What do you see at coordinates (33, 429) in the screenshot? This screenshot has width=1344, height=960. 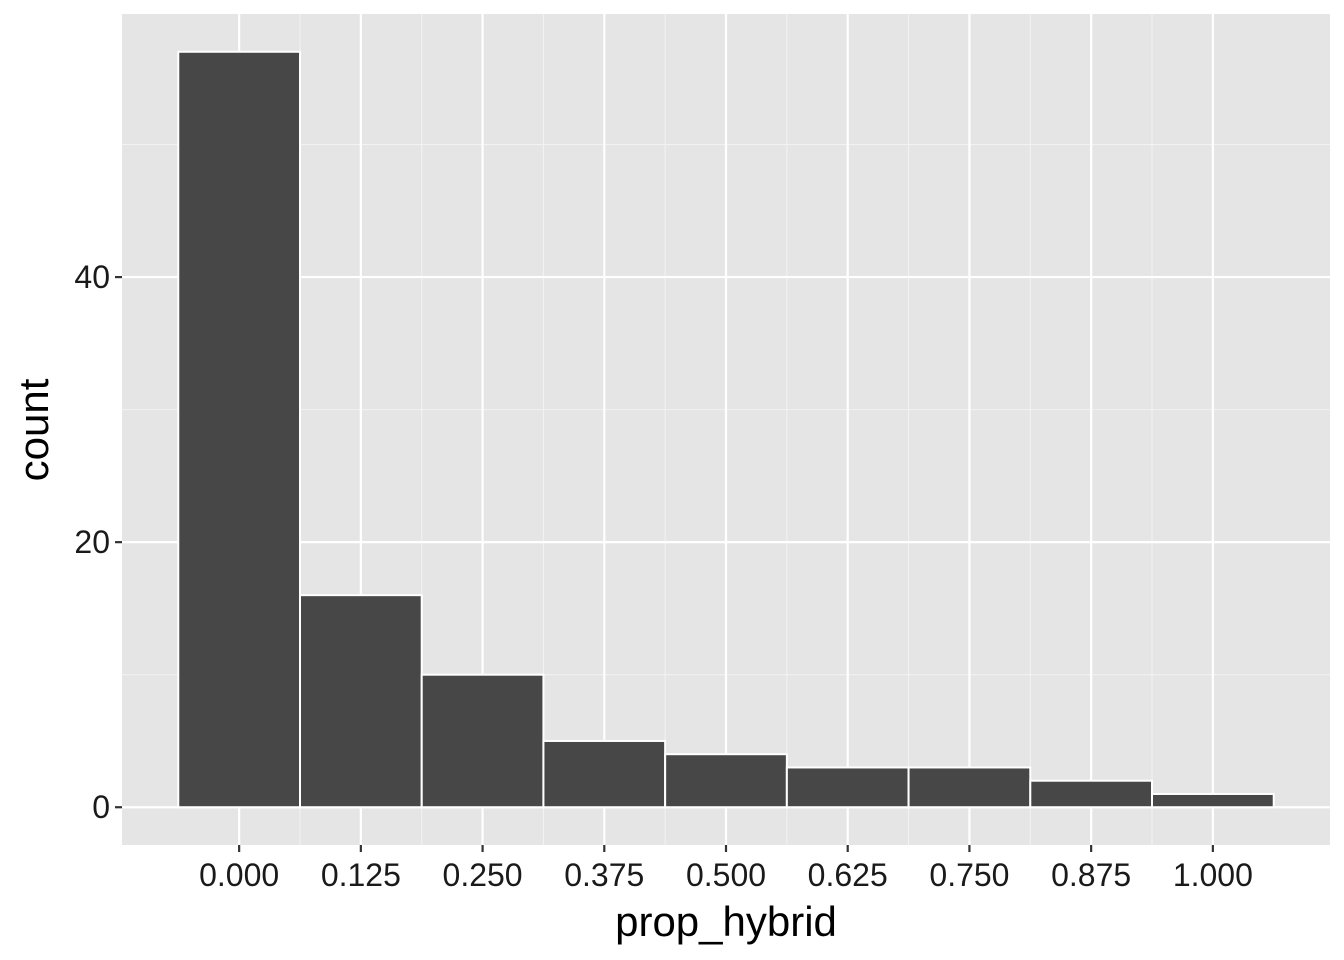 I see `y-axis-title: count` at bounding box center [33, 429].